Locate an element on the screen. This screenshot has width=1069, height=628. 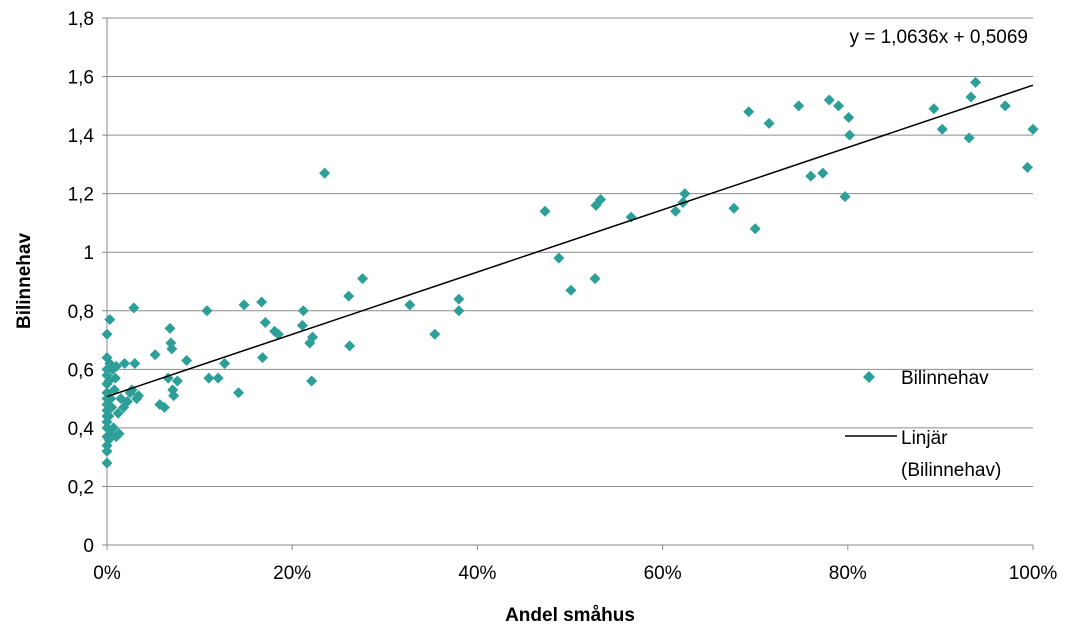
y-tick-labels: 0 0,2 0,4 0,6 0,8 1 1,2 1,4 1,6 1,8 is located at coordinates (81, 283).